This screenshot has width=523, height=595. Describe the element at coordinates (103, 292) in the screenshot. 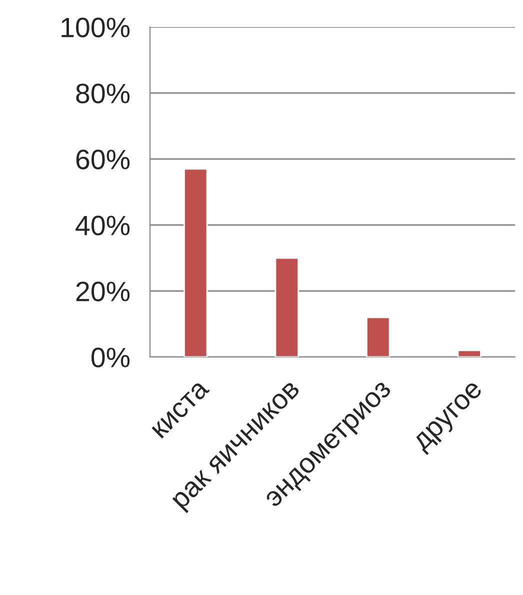

I see `y-tick-label: 20%` at that location.